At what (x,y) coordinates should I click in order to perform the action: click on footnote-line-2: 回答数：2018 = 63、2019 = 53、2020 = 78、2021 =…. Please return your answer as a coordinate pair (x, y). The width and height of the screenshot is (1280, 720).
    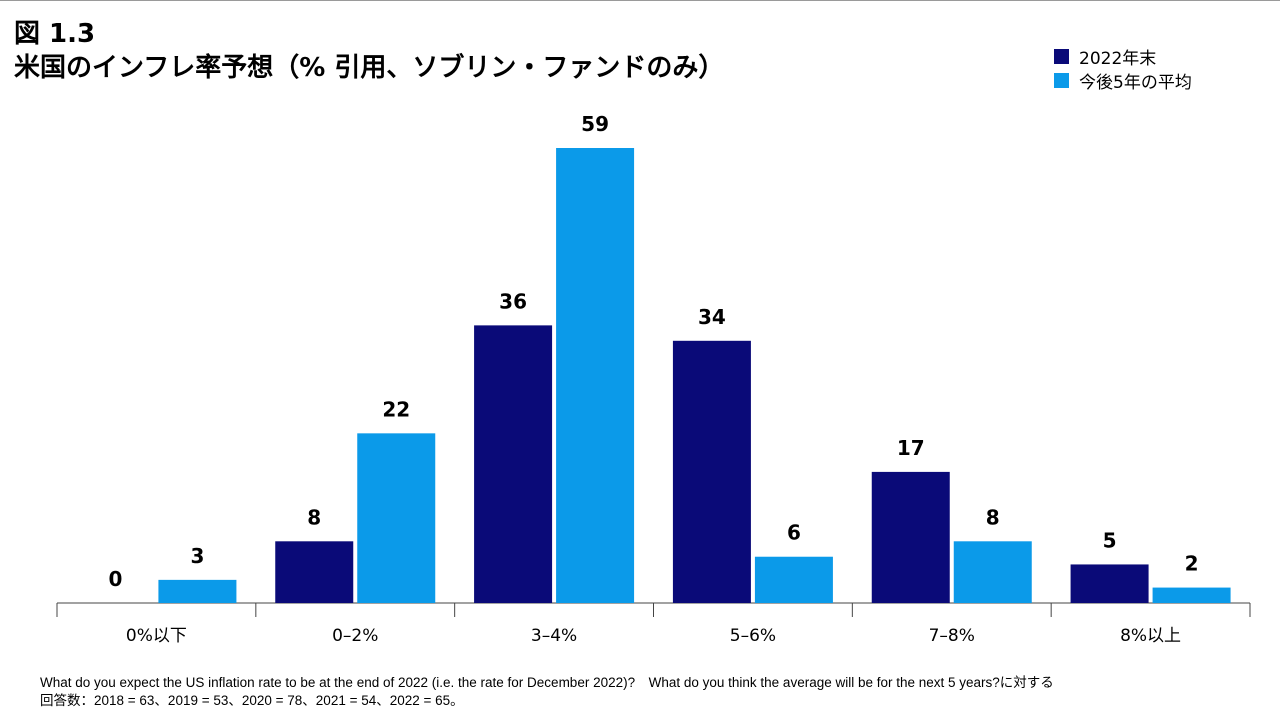
    Looking at the image, I should click on (252, 700).